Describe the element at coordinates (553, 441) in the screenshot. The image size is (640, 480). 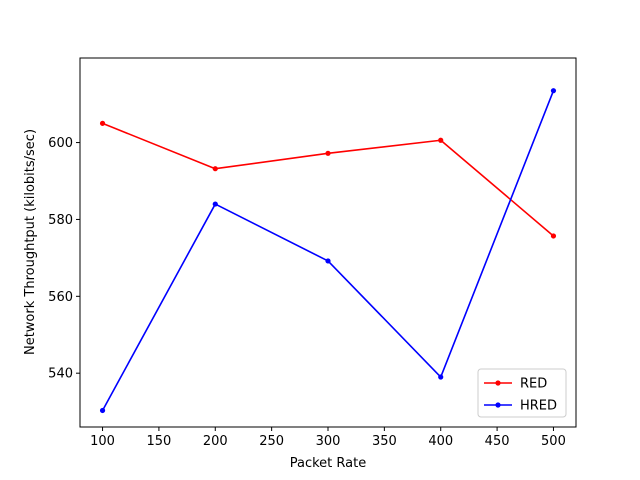
I see `x-tick-label: 500` at that location.